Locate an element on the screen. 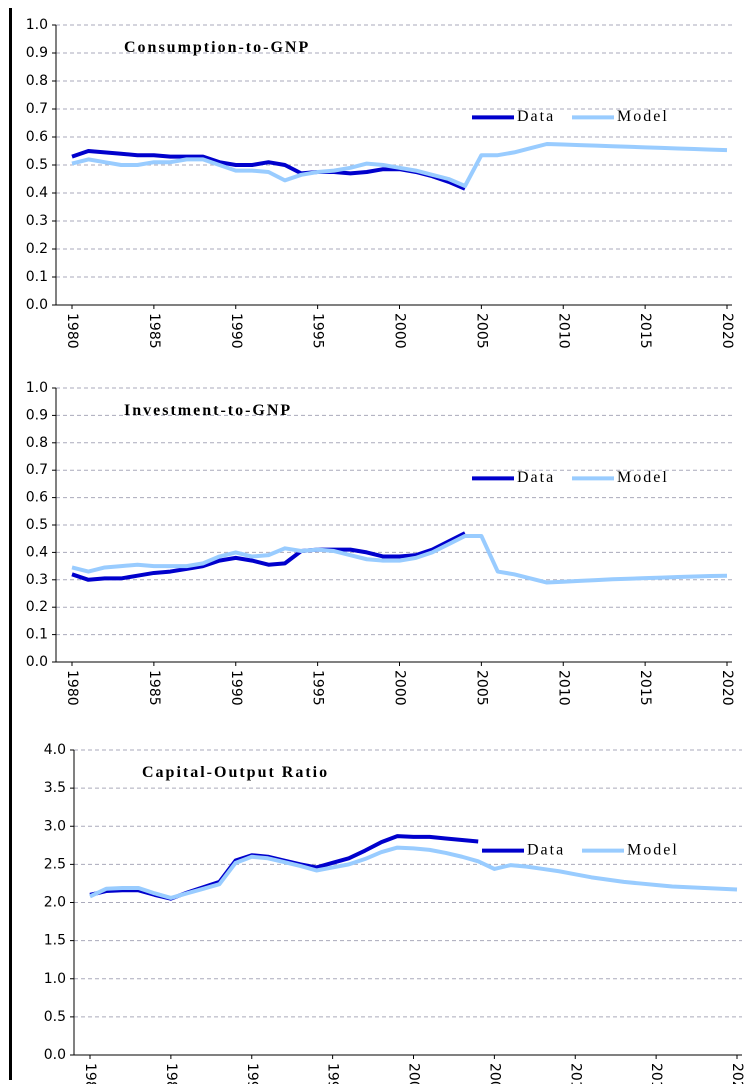 The image size is (751, 1084). y-tick-label: 1.5 is located at coordinates (55, 941).